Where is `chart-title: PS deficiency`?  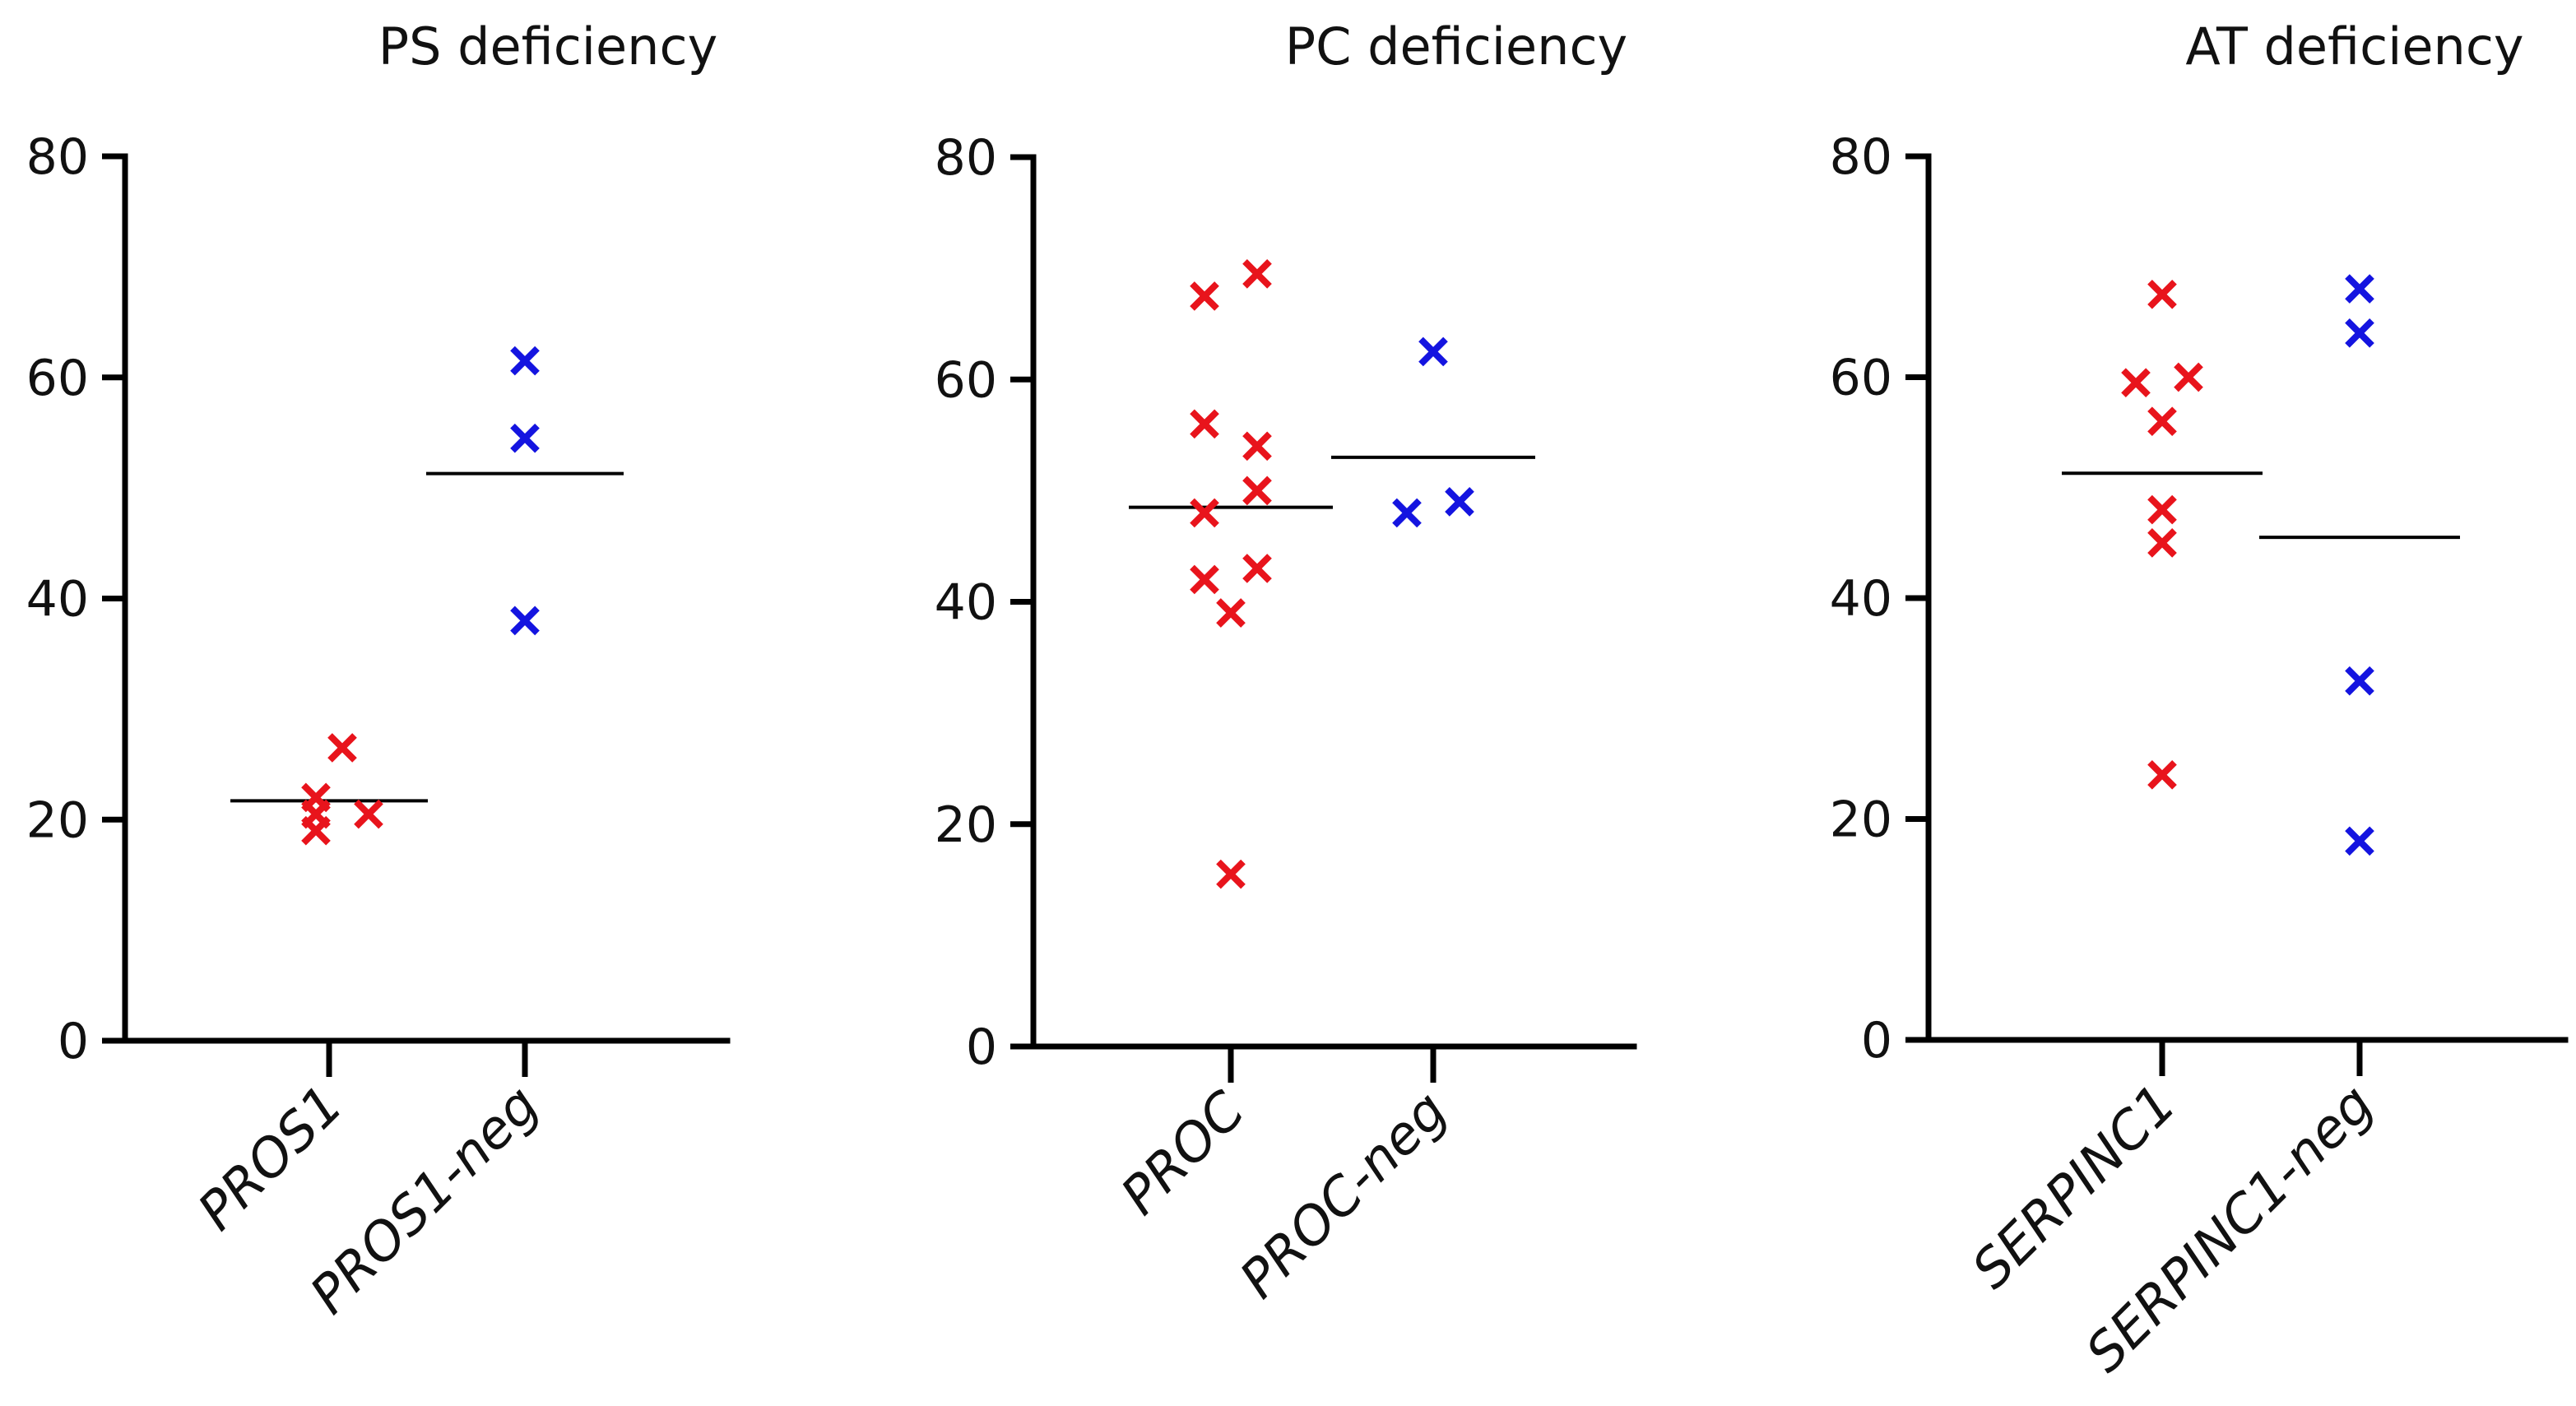 chart-title: PS deficiency is located at coordinates (548, 46).